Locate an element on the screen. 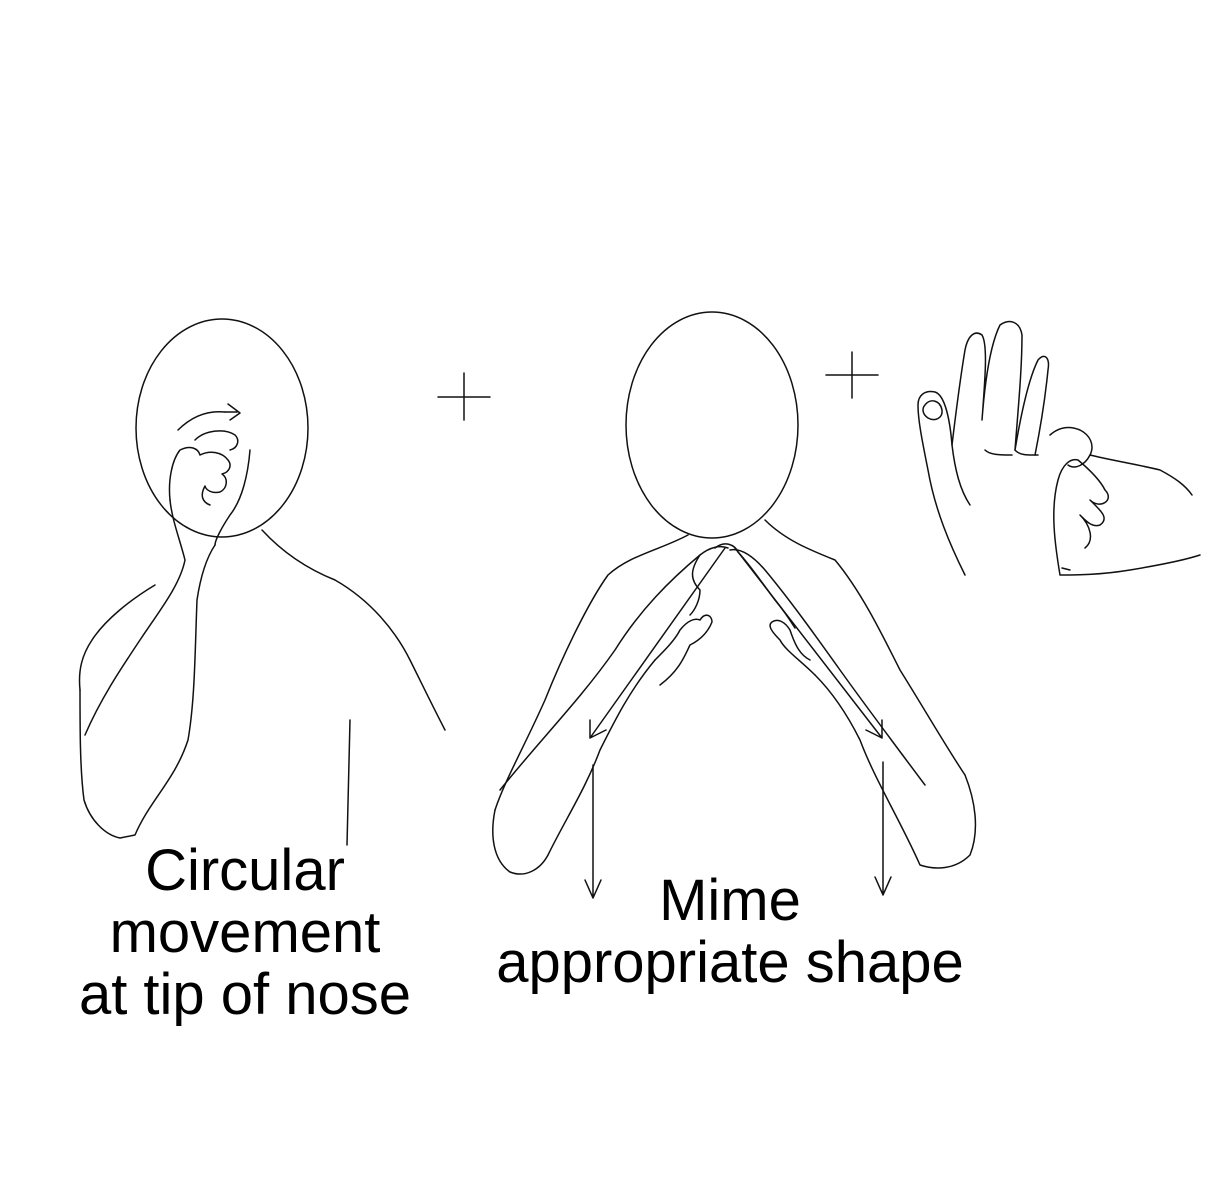 Image resolution: width=1226 pixels, height=1200 pixels. caption-nose-circle: Circular movement at tip of nose is located at coordinates (245, 933).